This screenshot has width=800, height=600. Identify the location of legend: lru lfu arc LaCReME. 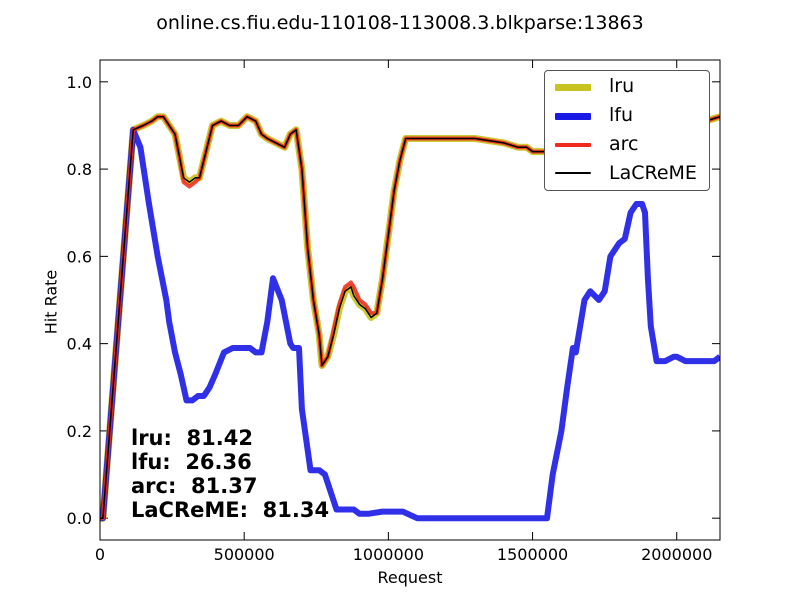
(627, 130).